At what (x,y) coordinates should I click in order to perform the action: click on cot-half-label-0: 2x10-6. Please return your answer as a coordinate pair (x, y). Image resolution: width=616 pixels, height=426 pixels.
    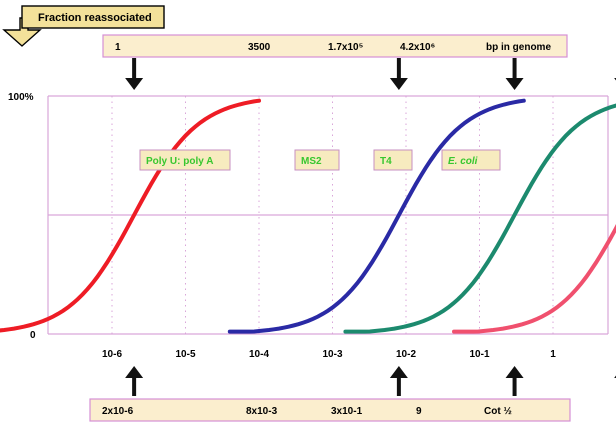
    Looking at the image, I should click on (118, 411).